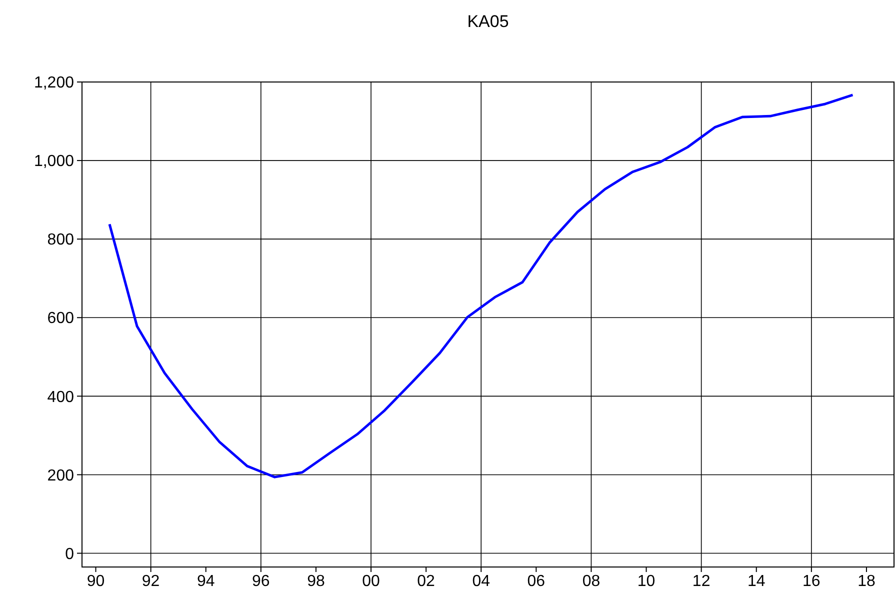  Describe the element at coordinates (646, 581) in the screenshot. I see `x-tick-label: 10` at that location.